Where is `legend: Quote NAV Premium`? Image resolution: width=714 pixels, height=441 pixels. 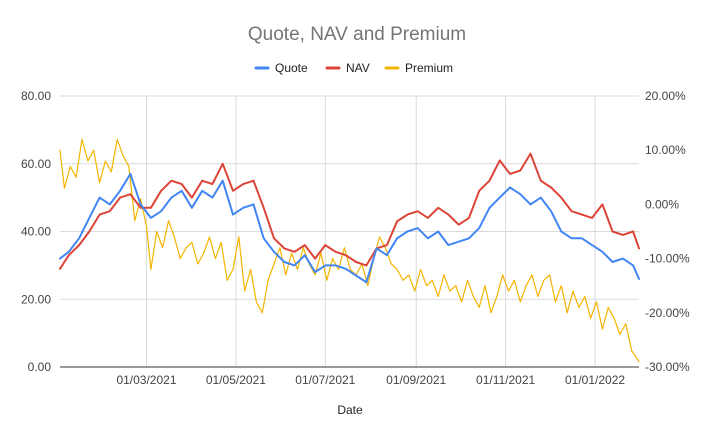
legend: Quote NAV Premium is located at coordinates (353, 68).